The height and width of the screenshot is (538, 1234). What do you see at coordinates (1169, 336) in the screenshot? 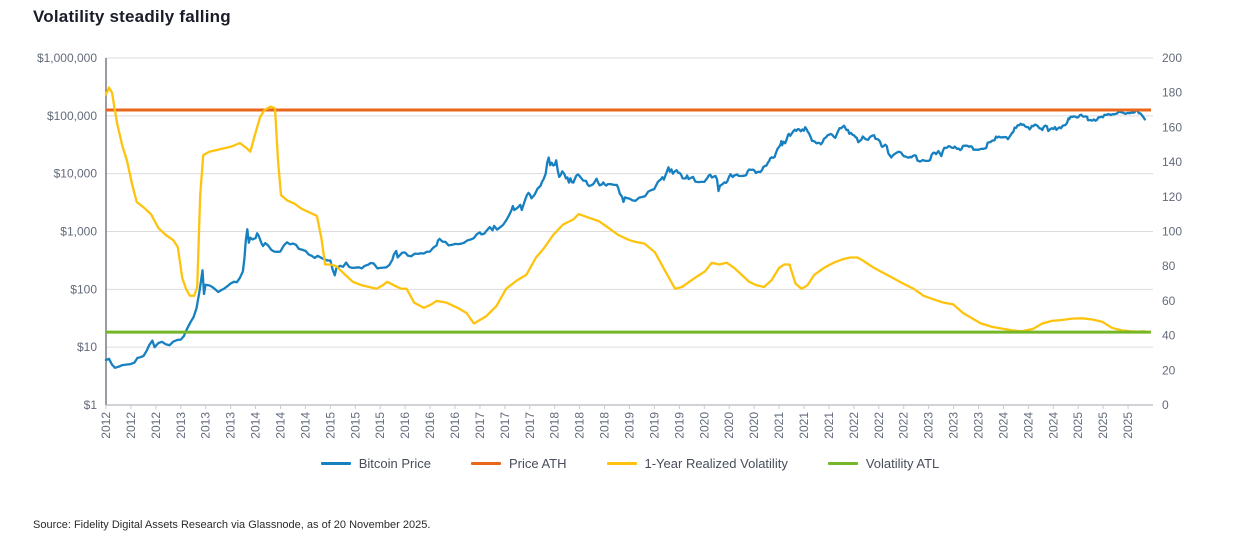
I see `right-axis-tick-label: 40` at bounding box center [1169, 336].